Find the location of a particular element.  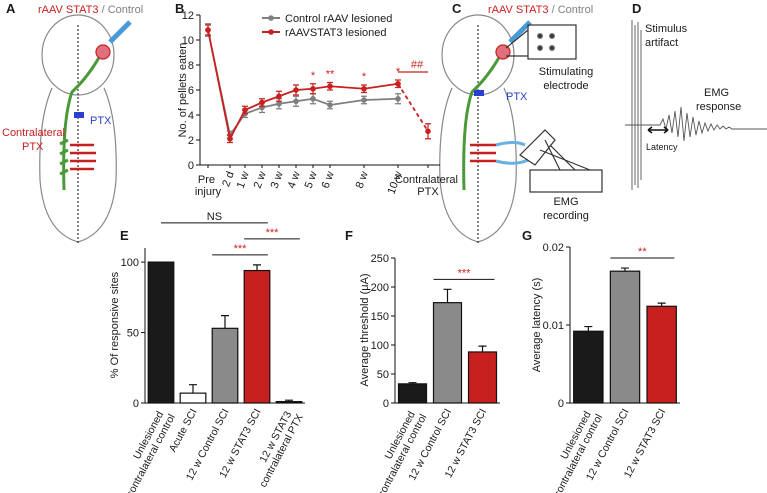

significance: ## is located at coordinates (417, 65).